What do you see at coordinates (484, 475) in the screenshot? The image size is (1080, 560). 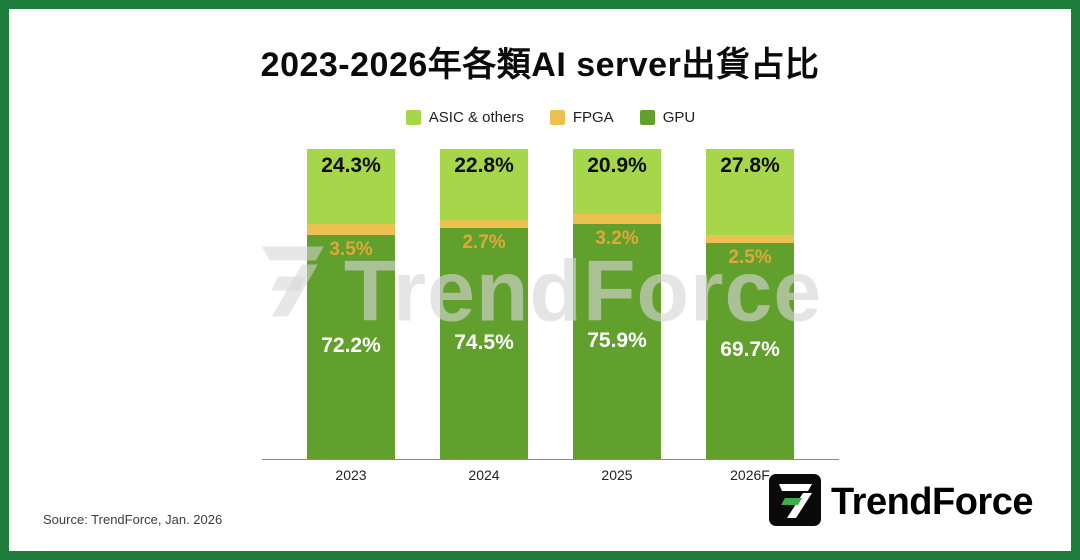 I see `x-tick-label: 2024` at bounding box center [484, 475].